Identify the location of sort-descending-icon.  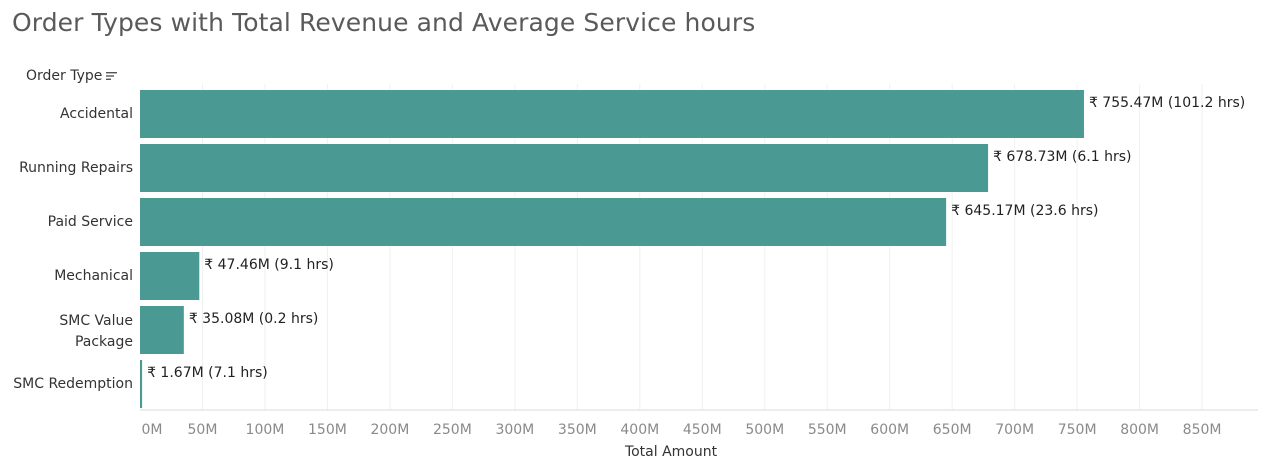
(112, 76).